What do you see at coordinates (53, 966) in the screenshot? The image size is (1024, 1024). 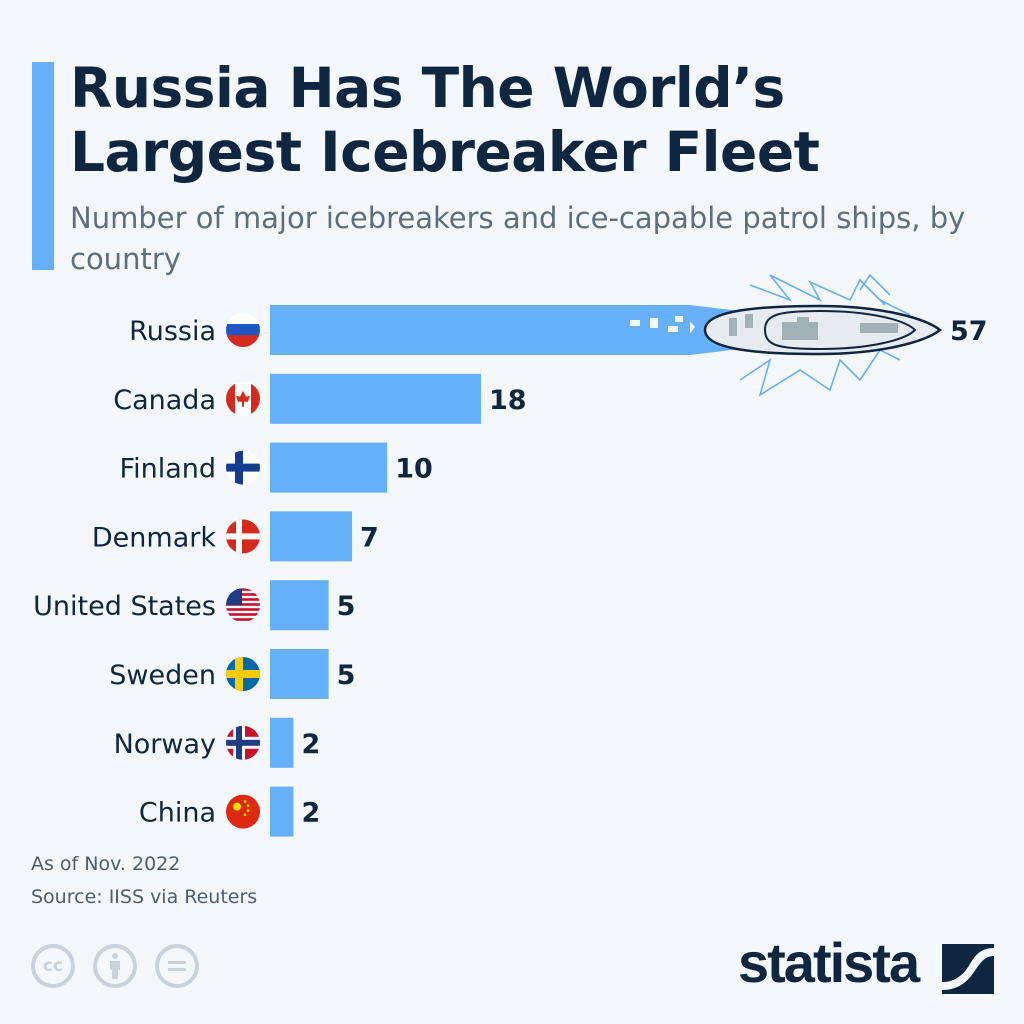 I see `cc-icon: cc` at bounding box center [53, 966].